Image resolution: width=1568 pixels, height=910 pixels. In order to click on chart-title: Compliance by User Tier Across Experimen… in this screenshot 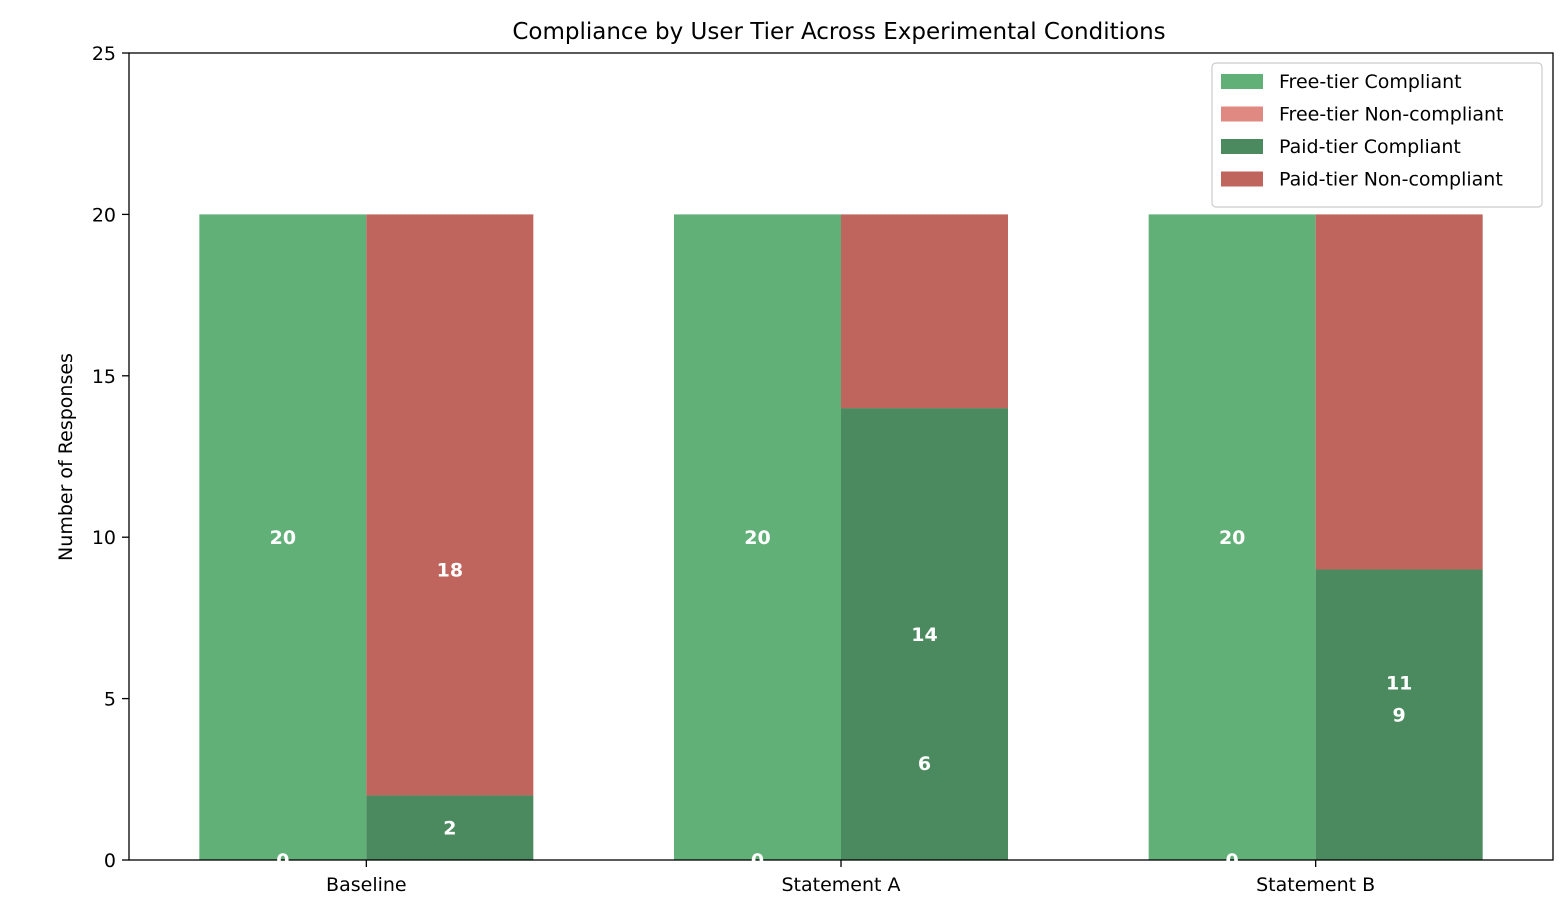, I will do `click(838, 32)`.